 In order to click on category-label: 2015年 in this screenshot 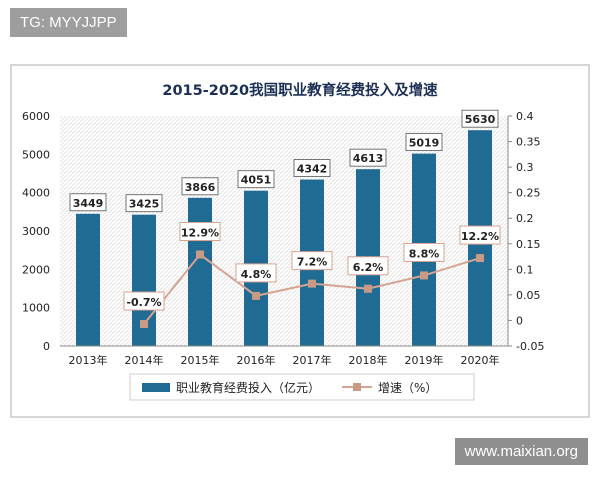, I will do `click(200, 360)`.